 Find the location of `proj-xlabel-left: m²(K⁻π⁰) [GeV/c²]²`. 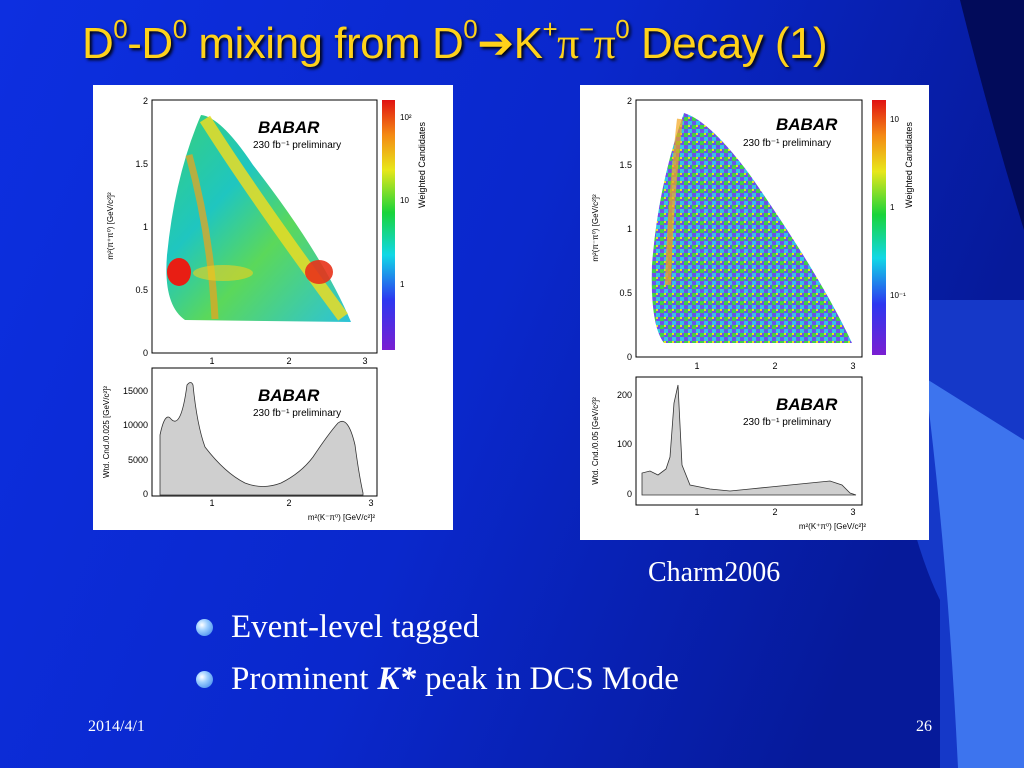

proj-xlabel-left: m²(K⁻π⁰) [GeV/c²]² is located at coordinates (342, 517).